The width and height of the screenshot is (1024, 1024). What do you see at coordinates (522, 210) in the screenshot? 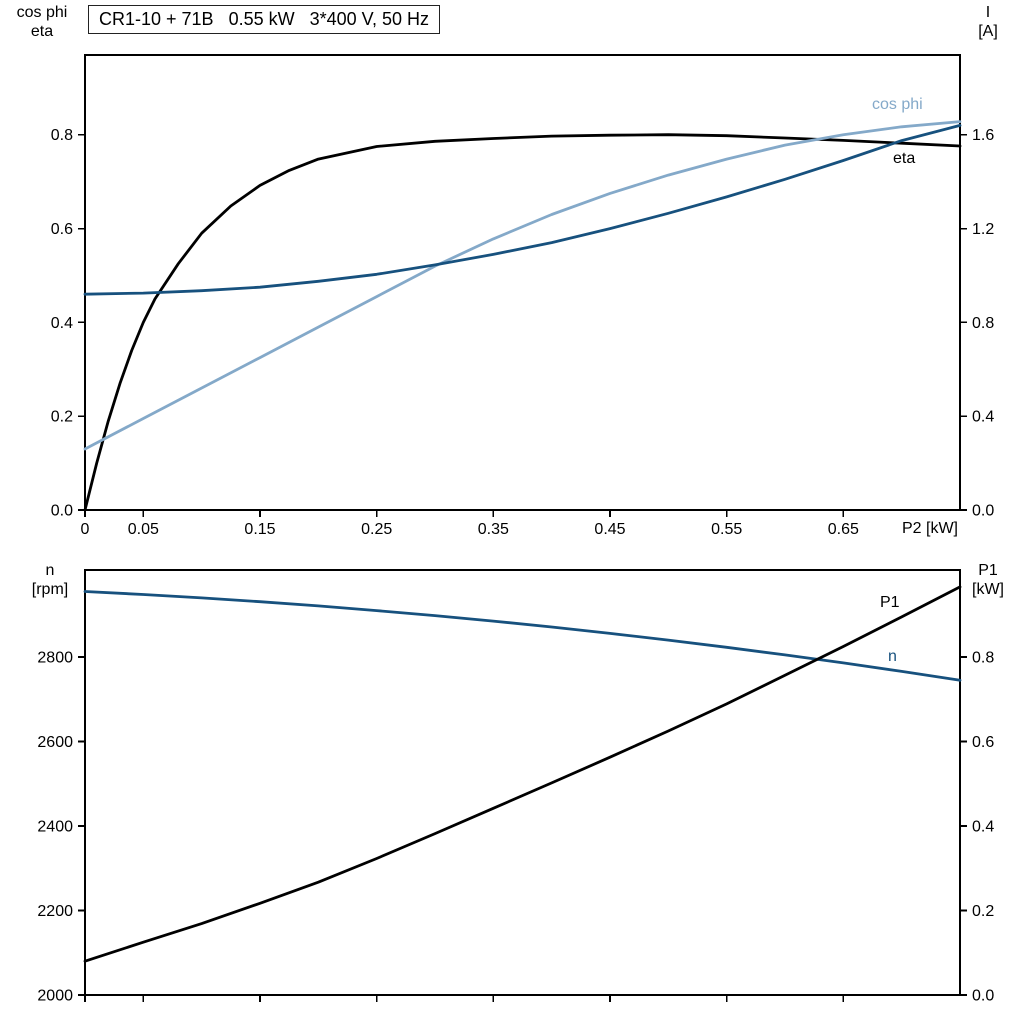
I see `curve-i` at bounding box center [522, 210].